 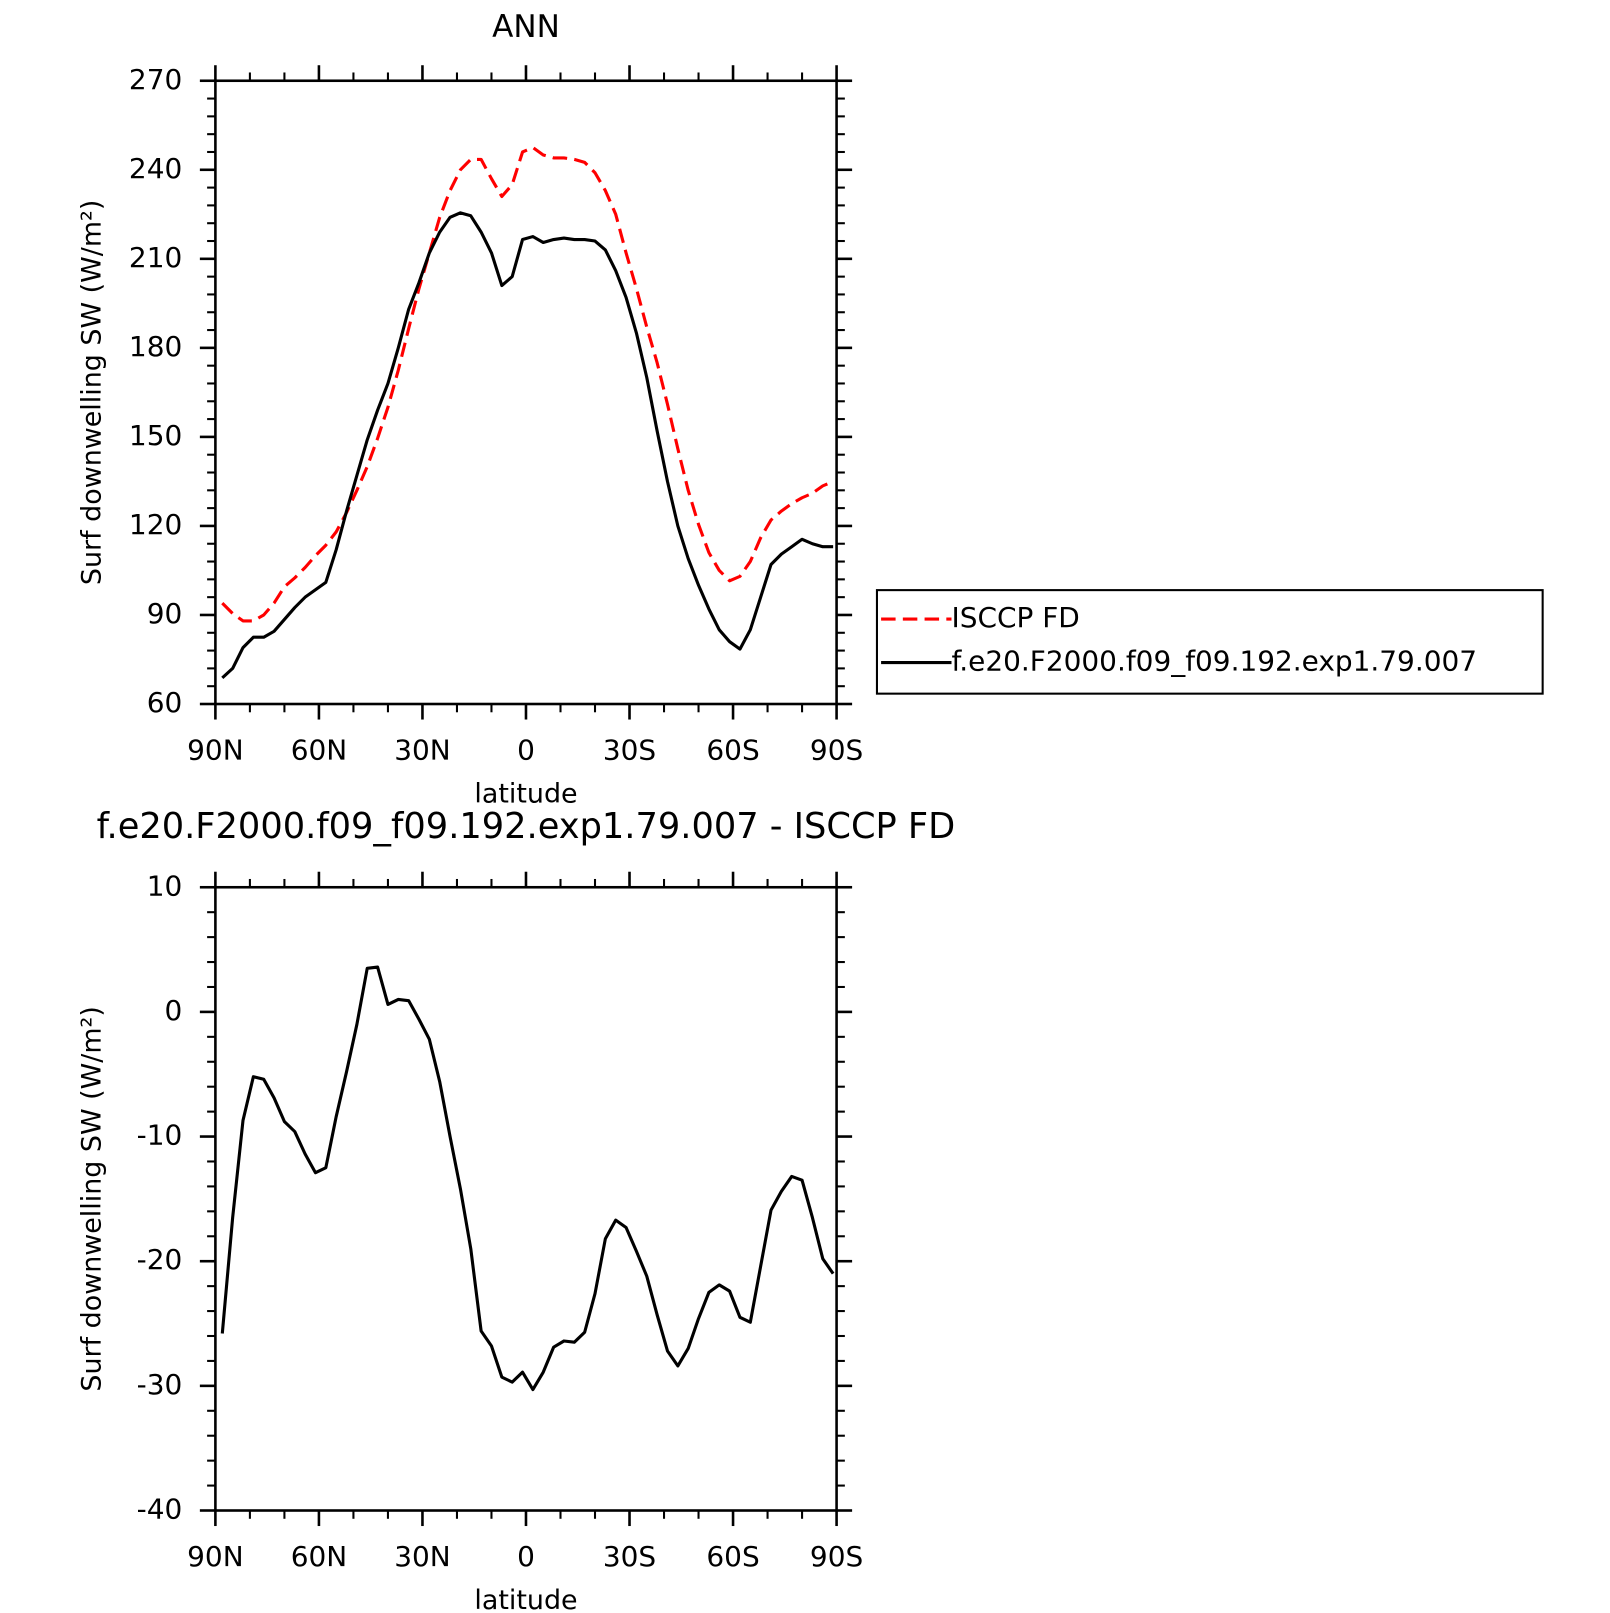 I want to click on y-tick-label: 210, so click(x=155, y=257).